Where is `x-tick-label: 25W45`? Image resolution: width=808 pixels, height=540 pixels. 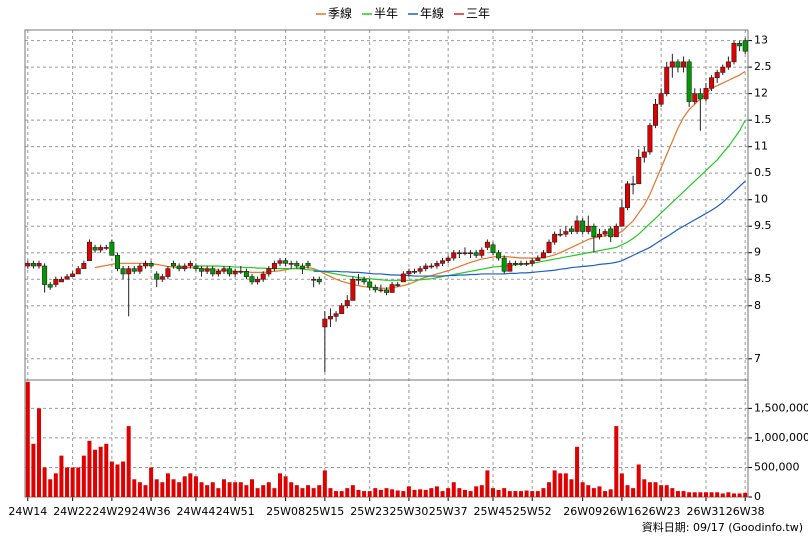
x-tick-label: 25W45 is located at coordinates (493, 511).